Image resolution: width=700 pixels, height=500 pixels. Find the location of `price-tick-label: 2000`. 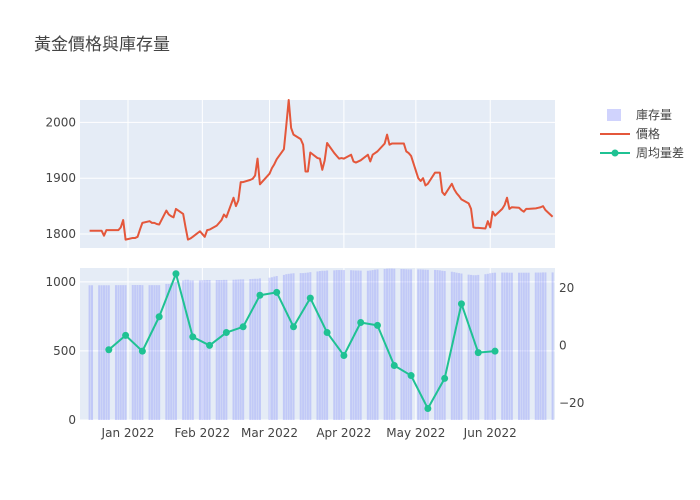

price-tick-label: 2000 is located at coordinates (60, 122).